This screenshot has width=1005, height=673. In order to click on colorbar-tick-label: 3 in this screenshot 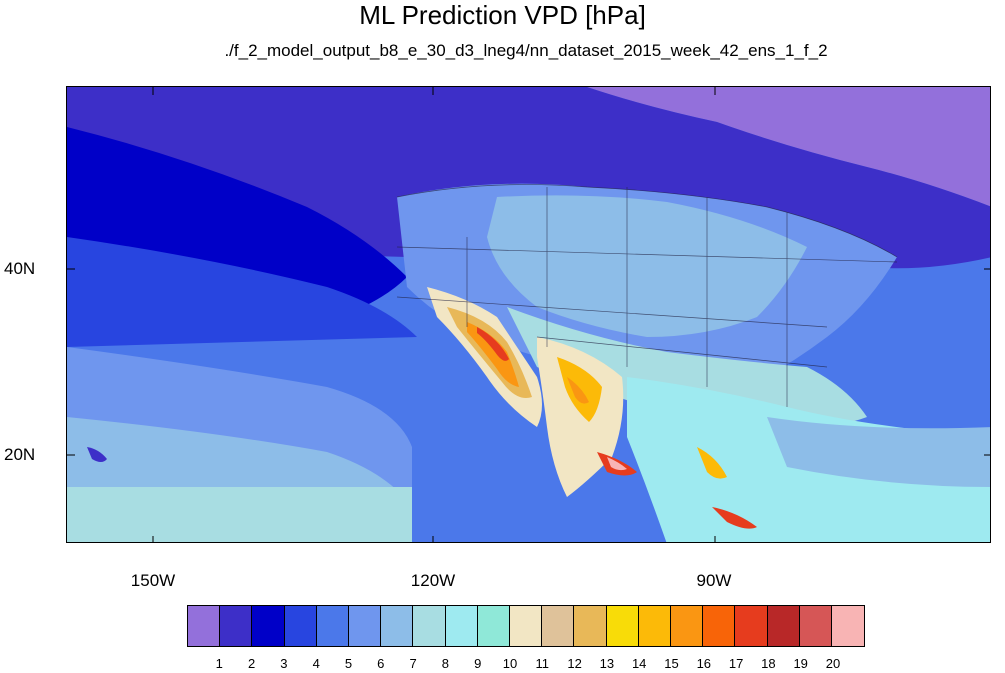, I will do `click(284, 663)`.